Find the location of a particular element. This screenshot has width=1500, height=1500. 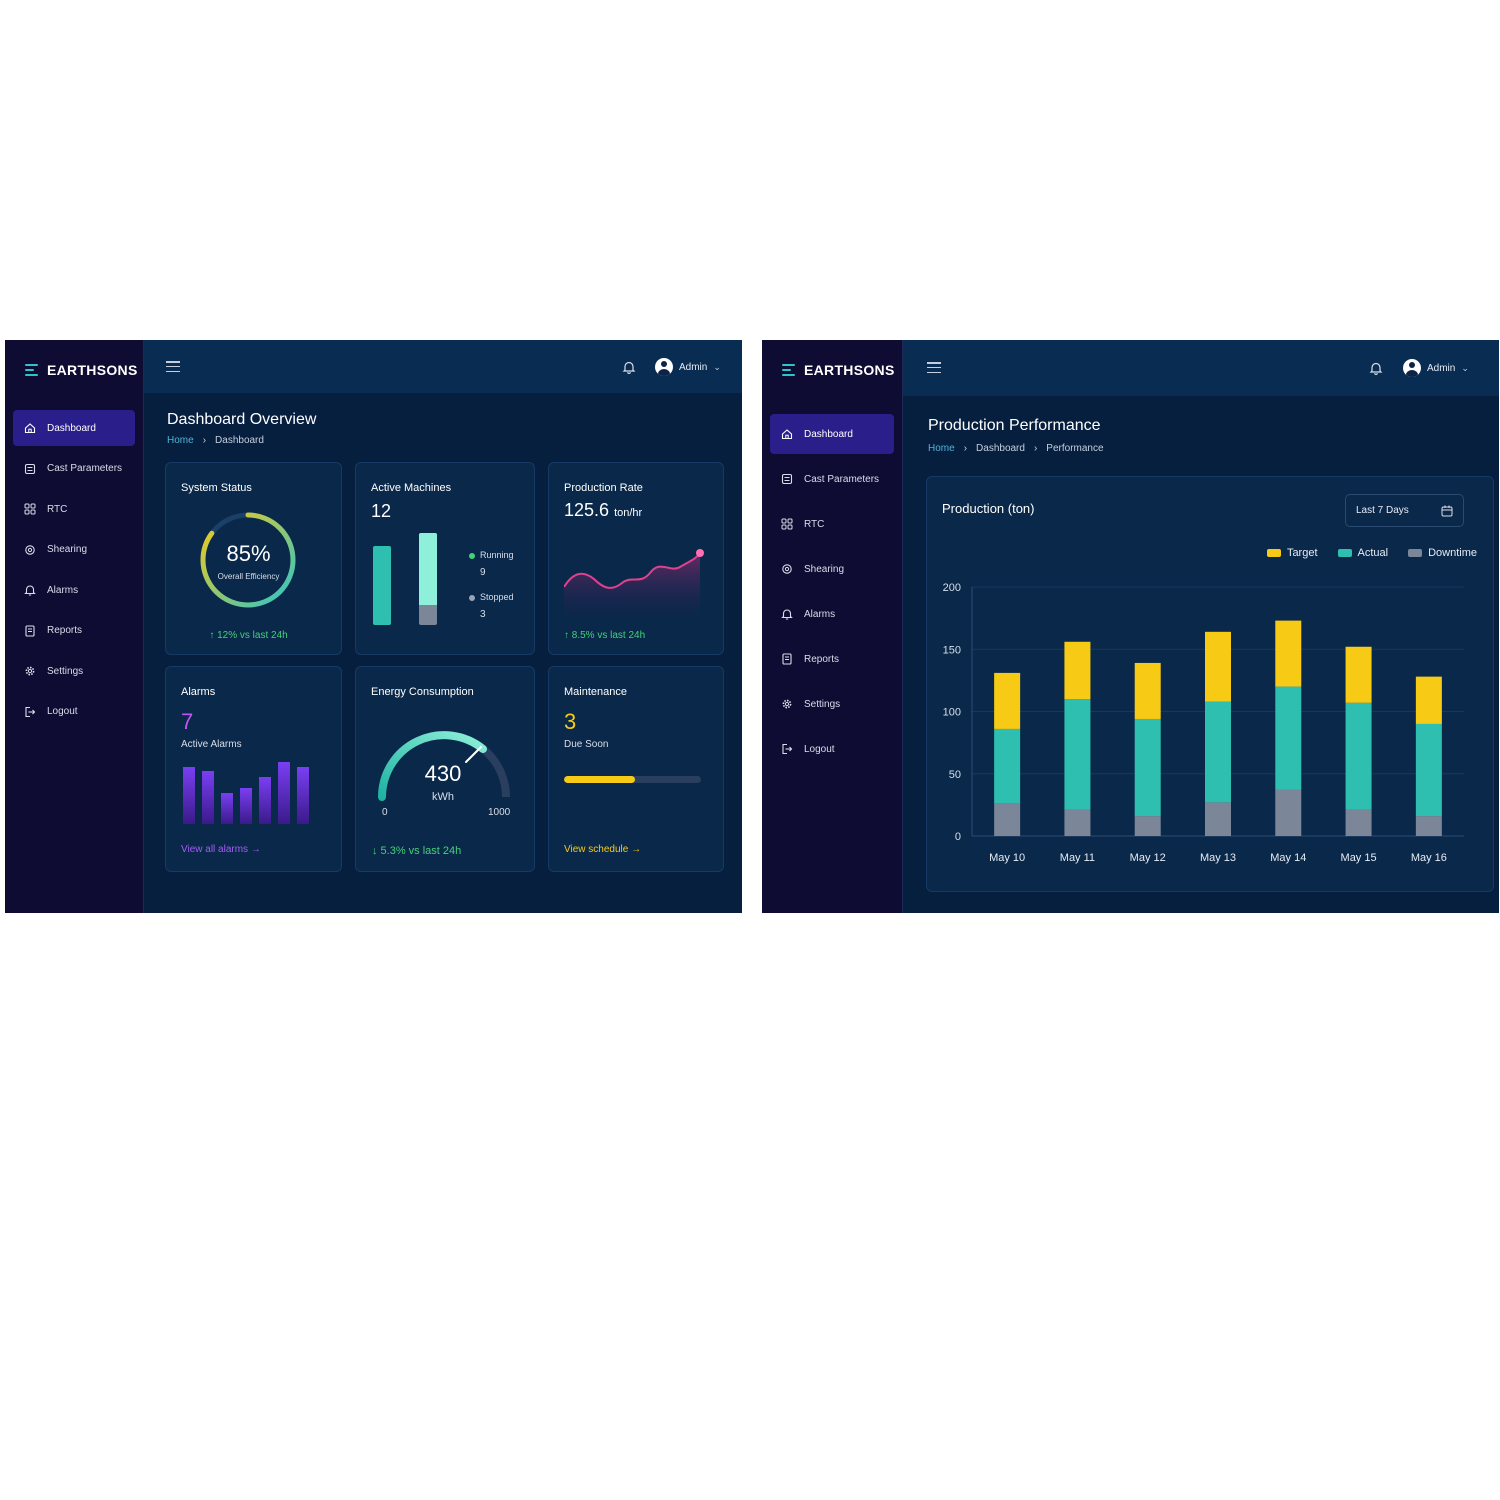

stopped-count: 3 is located at coordinates (483, 614).